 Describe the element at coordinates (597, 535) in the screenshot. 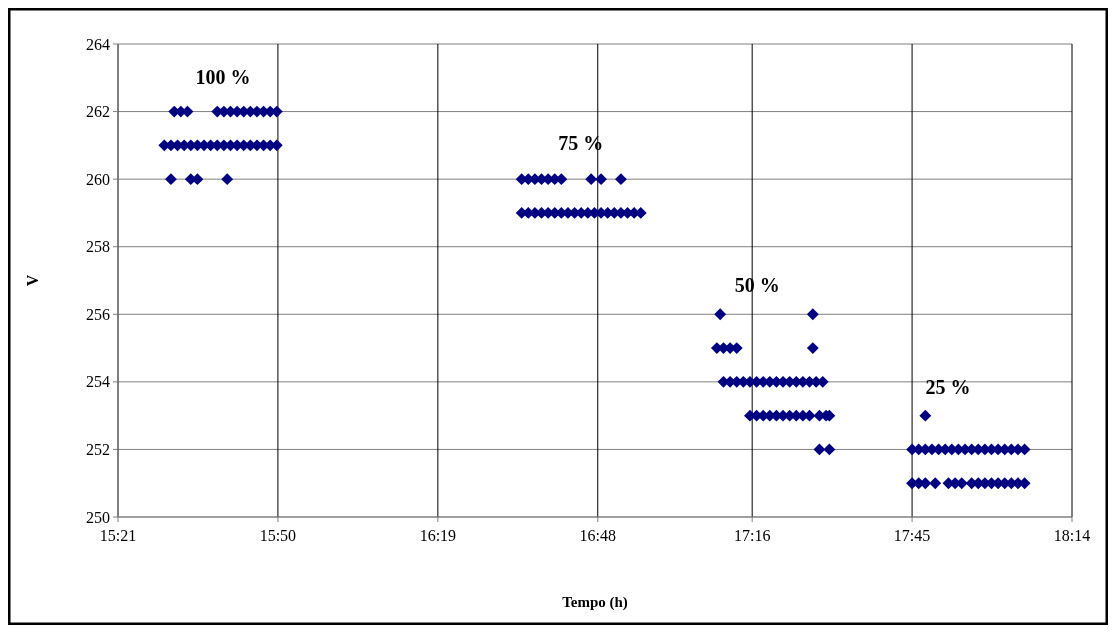

I see `x-tick-label: 16:48` at that location.